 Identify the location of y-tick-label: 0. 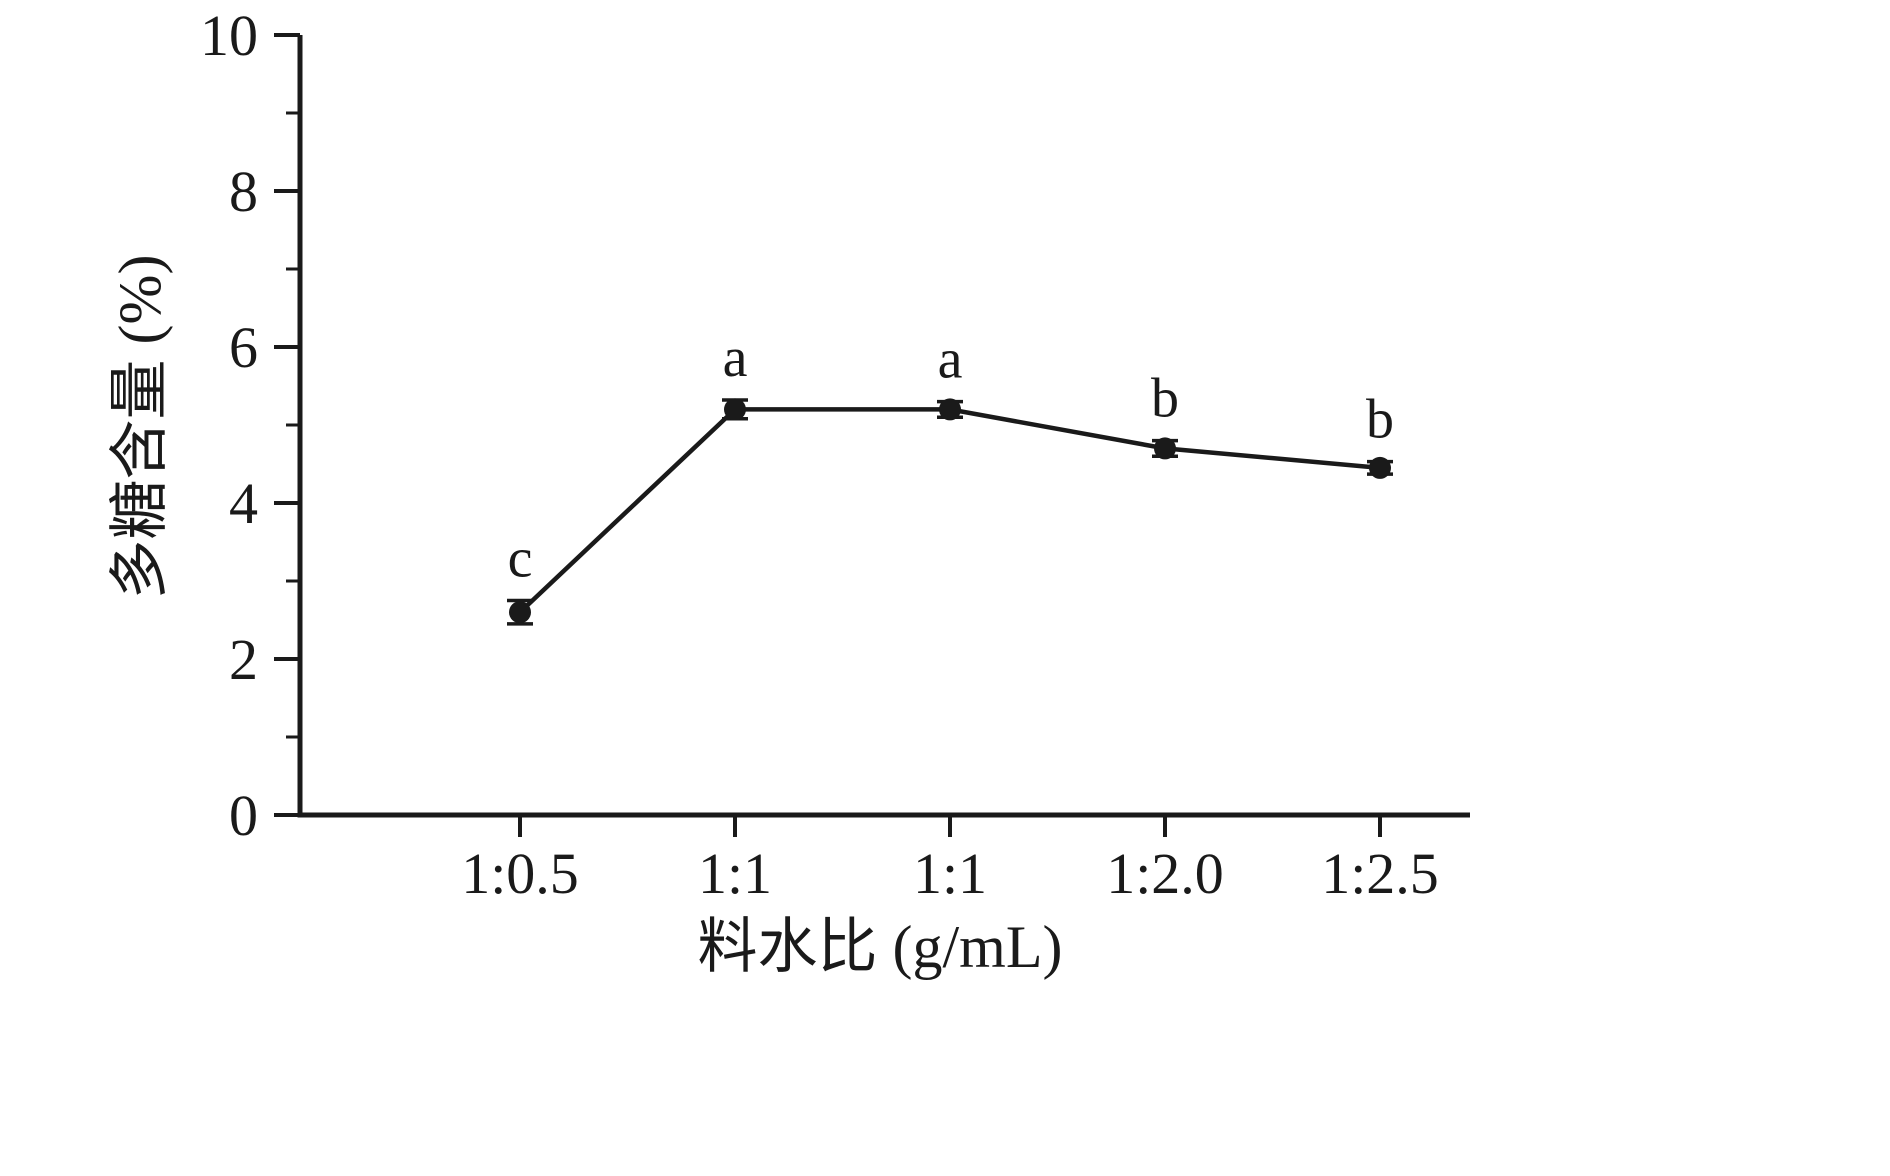
(243, 815).